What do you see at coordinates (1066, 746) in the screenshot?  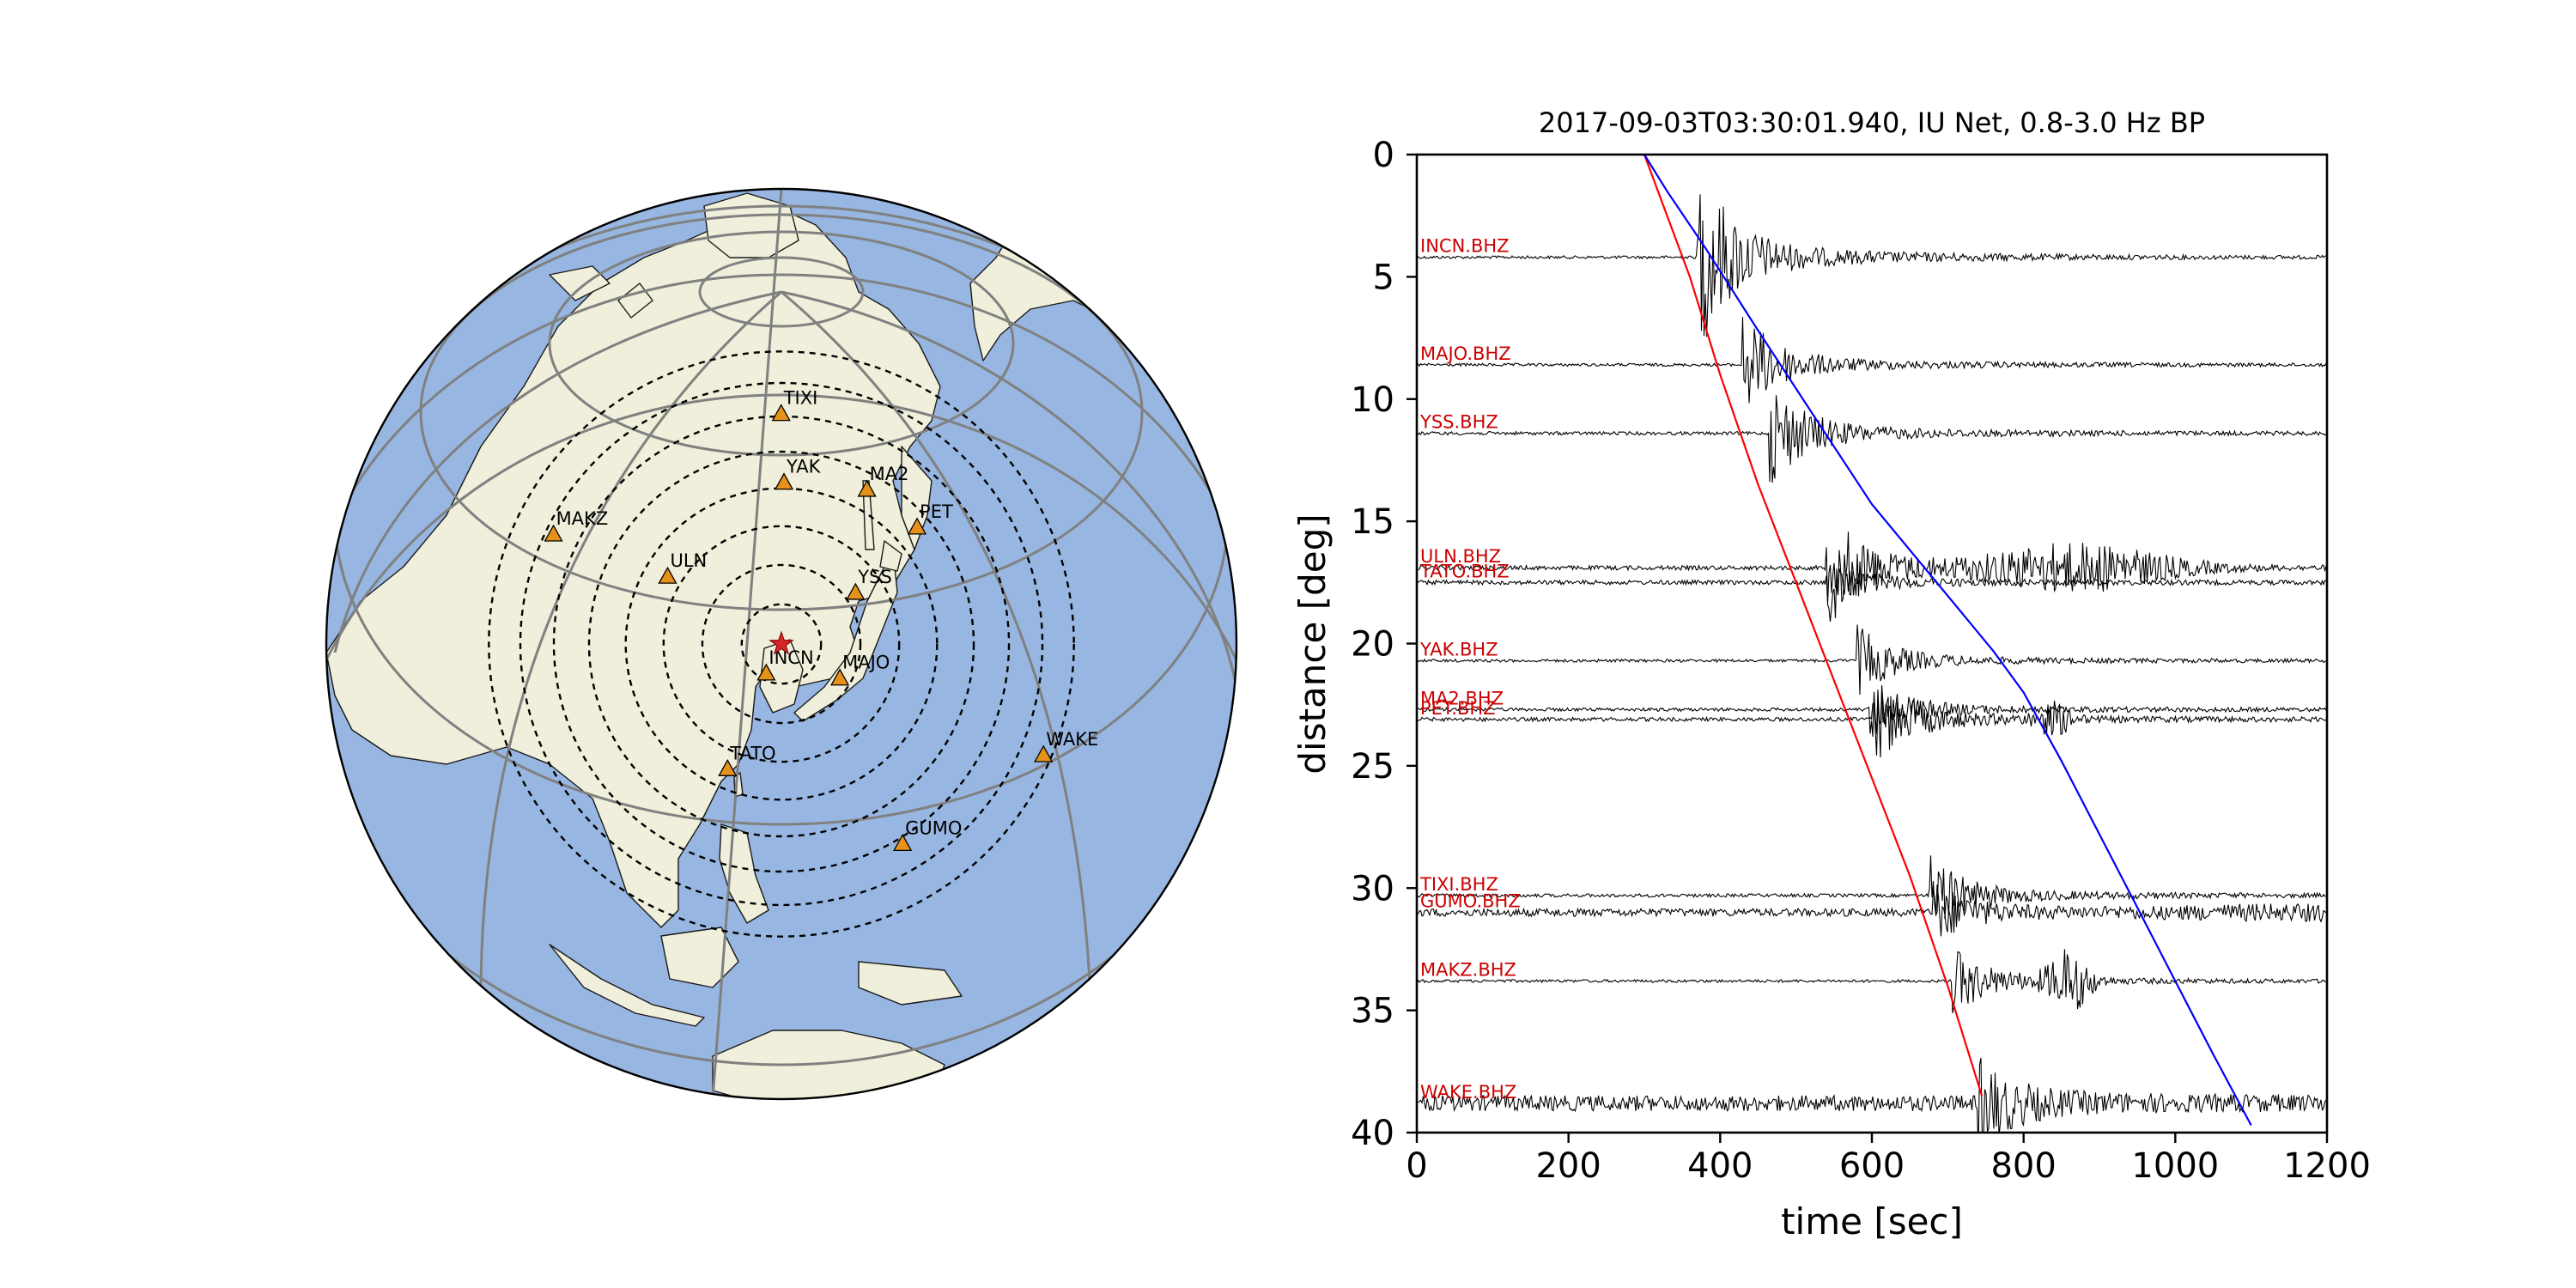 I see `station-marker: WAKE` at bounding box center [1066, 746].